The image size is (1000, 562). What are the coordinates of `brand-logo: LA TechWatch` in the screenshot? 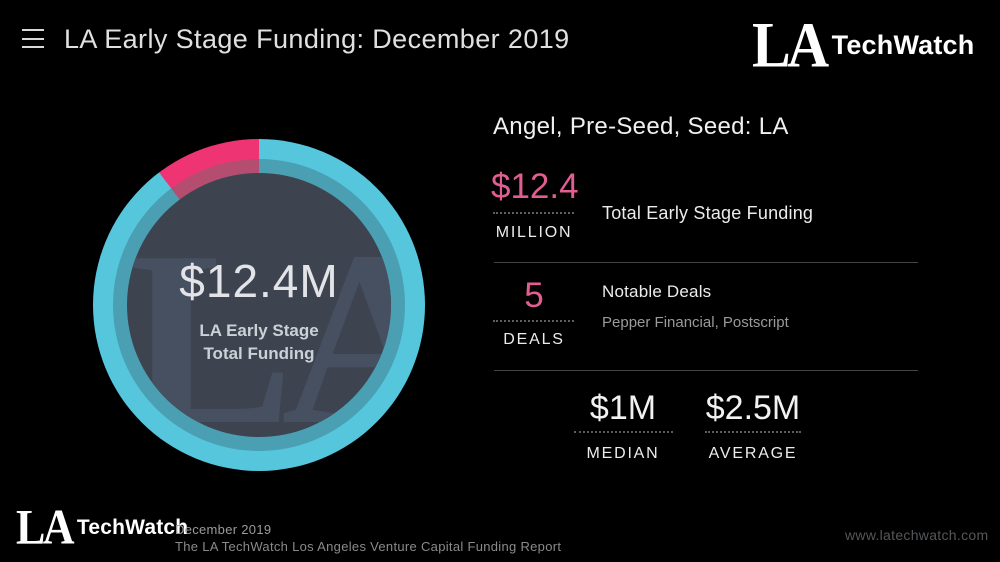 It's located at (863, 44).